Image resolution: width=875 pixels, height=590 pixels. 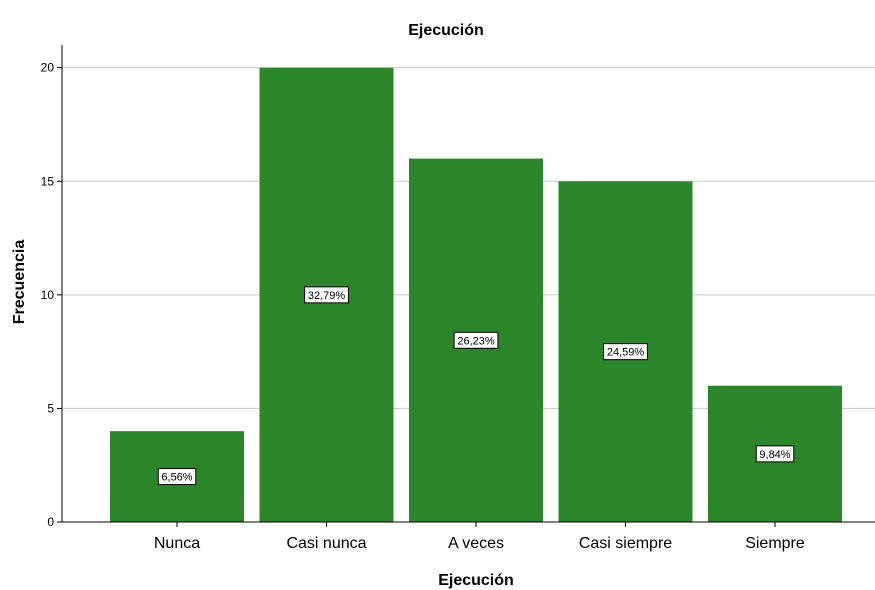 I want to click on x-tick-label: Nunca, so click(x=177, y=543).